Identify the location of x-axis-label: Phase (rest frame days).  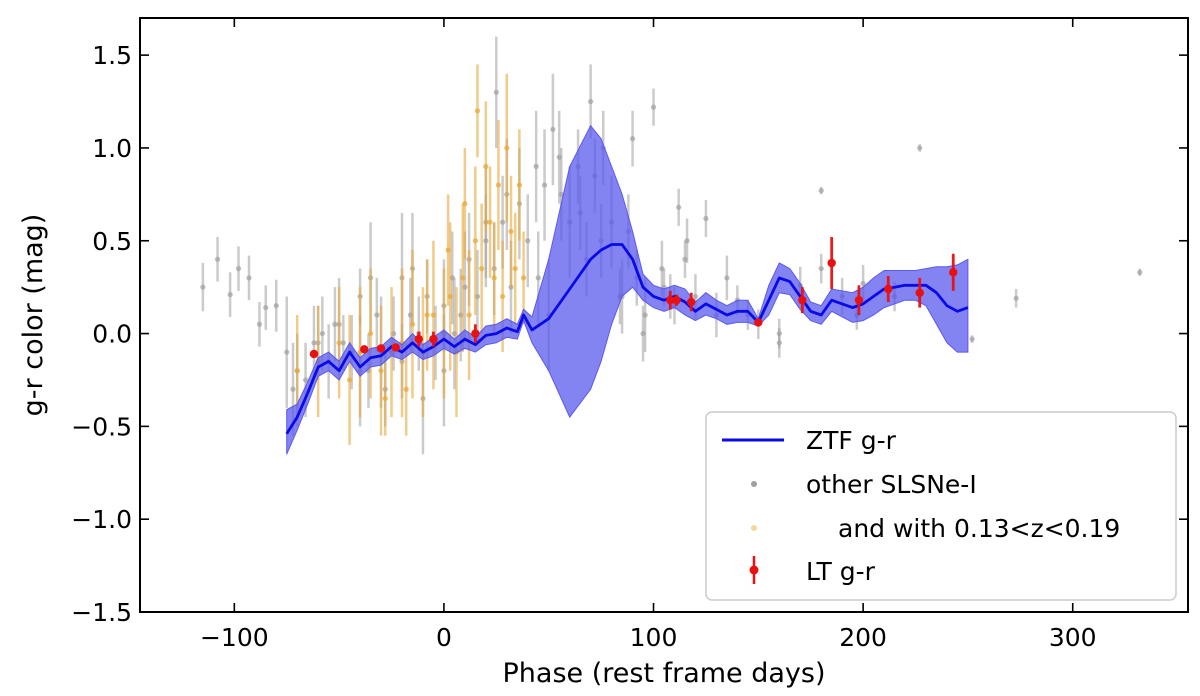
(664, 673).